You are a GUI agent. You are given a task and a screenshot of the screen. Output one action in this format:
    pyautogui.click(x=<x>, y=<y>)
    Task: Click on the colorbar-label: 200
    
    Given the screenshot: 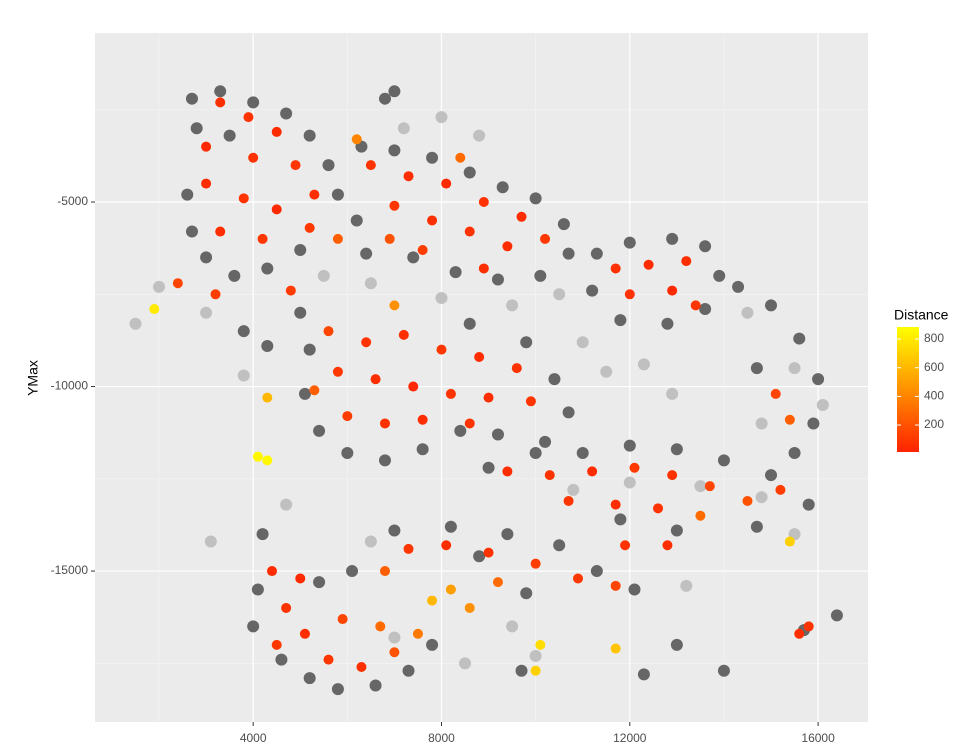 What is the action you would take?
    pyautogui.click(x=934, y=424)
    